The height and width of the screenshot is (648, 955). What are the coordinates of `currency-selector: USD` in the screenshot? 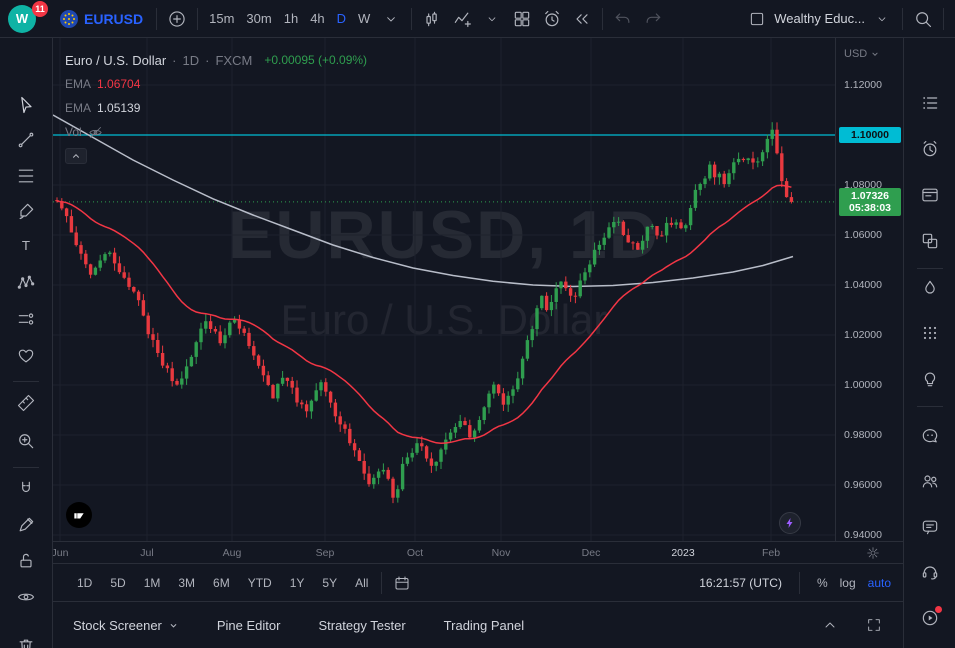 It's located at (862, 54).